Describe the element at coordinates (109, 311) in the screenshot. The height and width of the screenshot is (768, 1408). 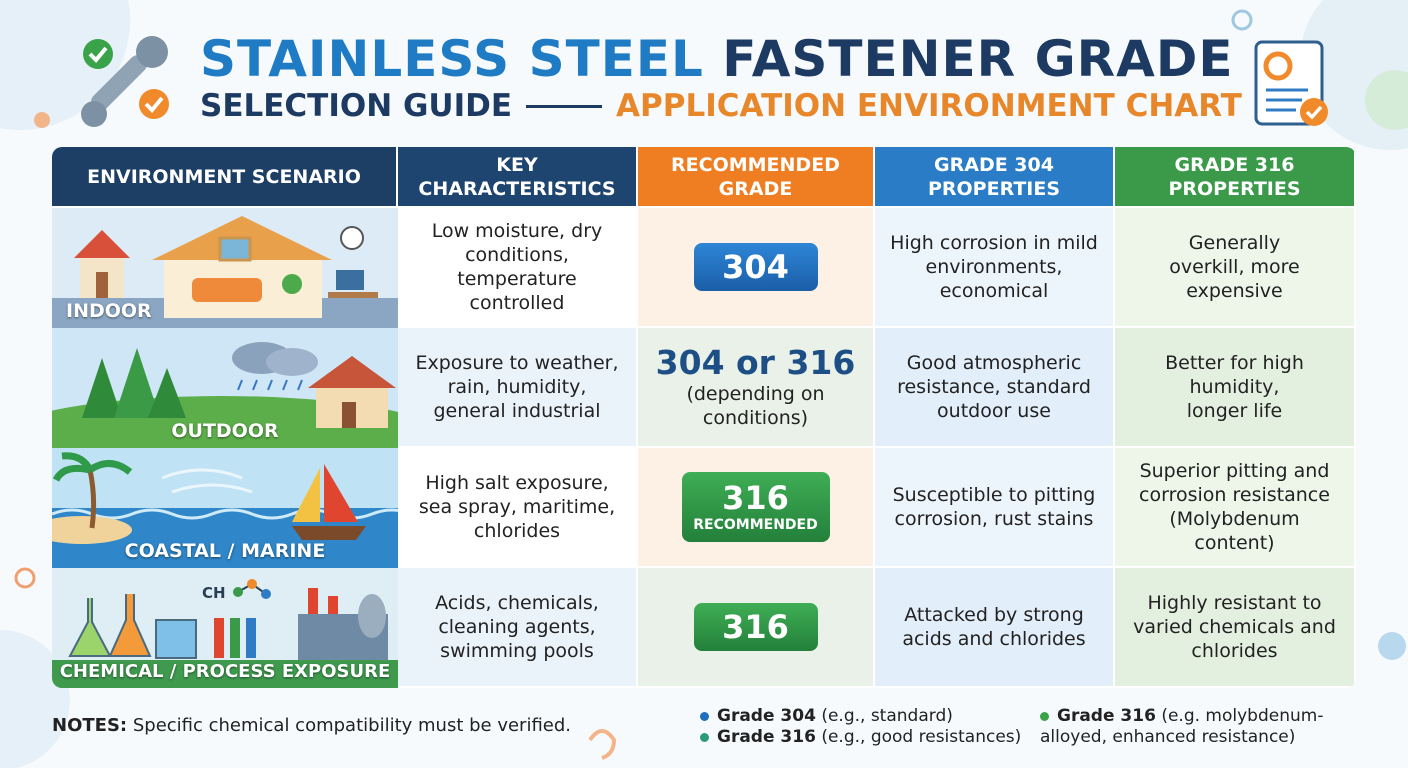
I see `scenario-label: INDOOR` at that location.